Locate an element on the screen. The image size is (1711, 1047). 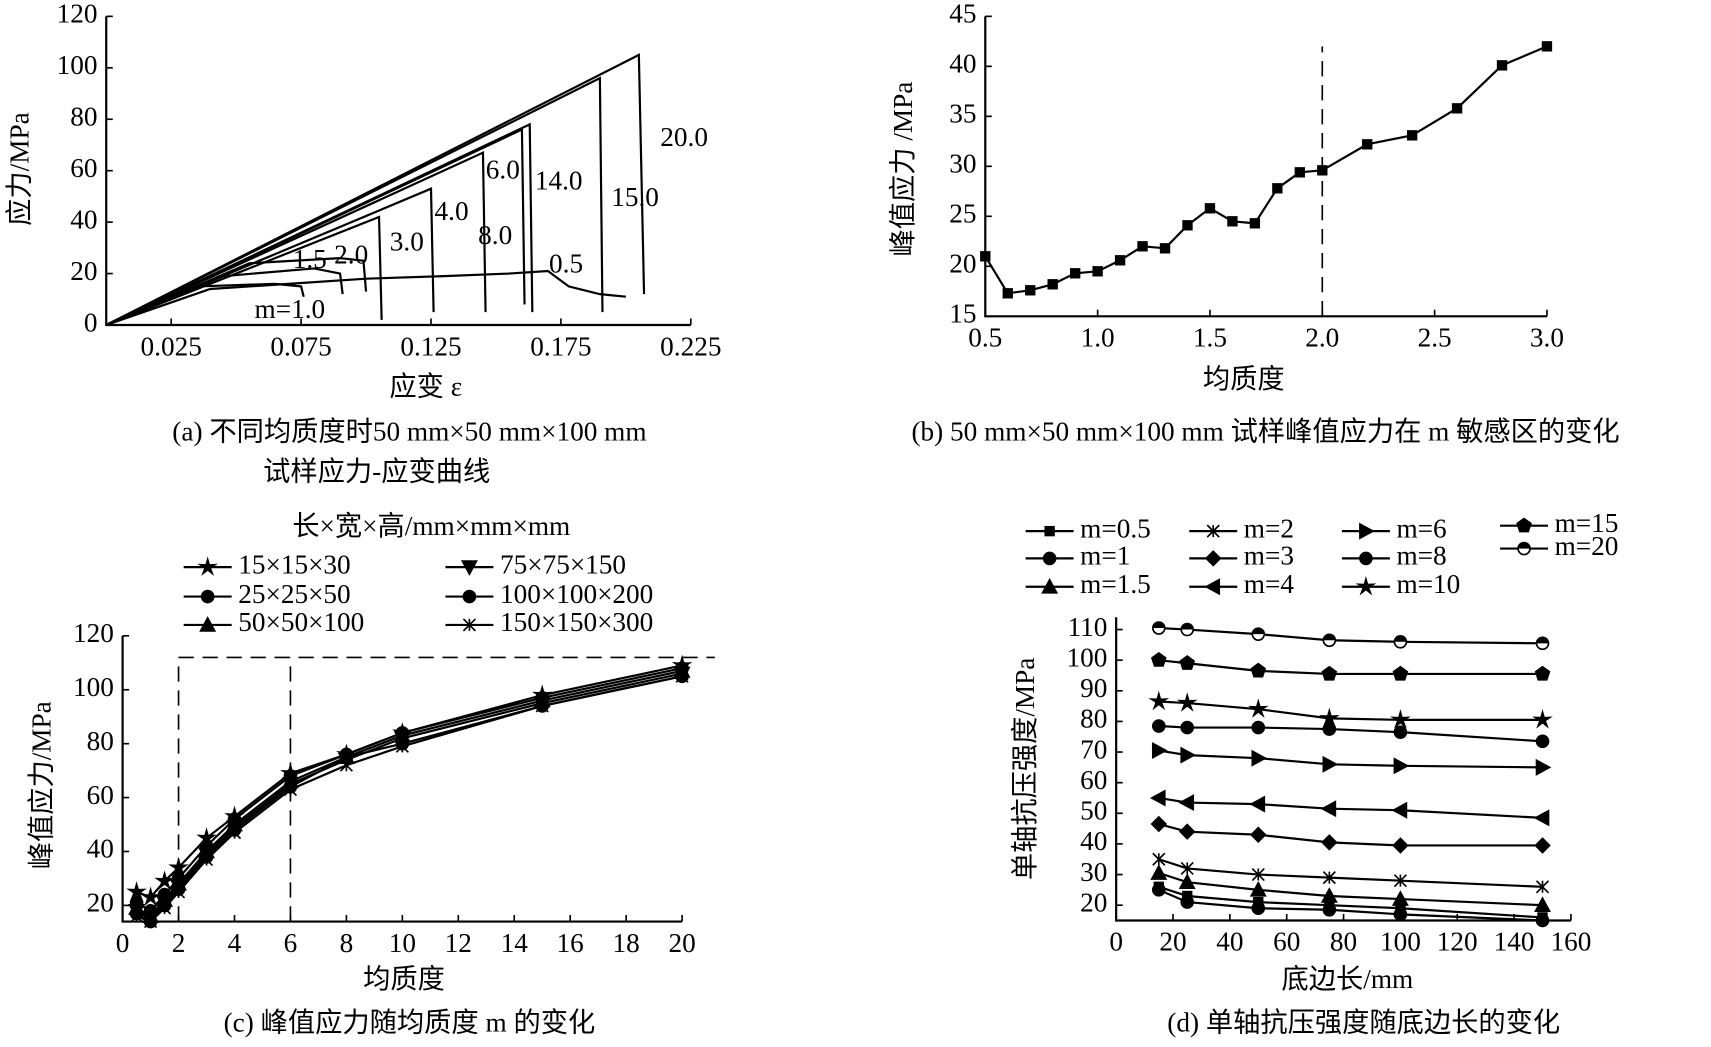
x-tick-label: 80 is located at coordinates (1343, 942).